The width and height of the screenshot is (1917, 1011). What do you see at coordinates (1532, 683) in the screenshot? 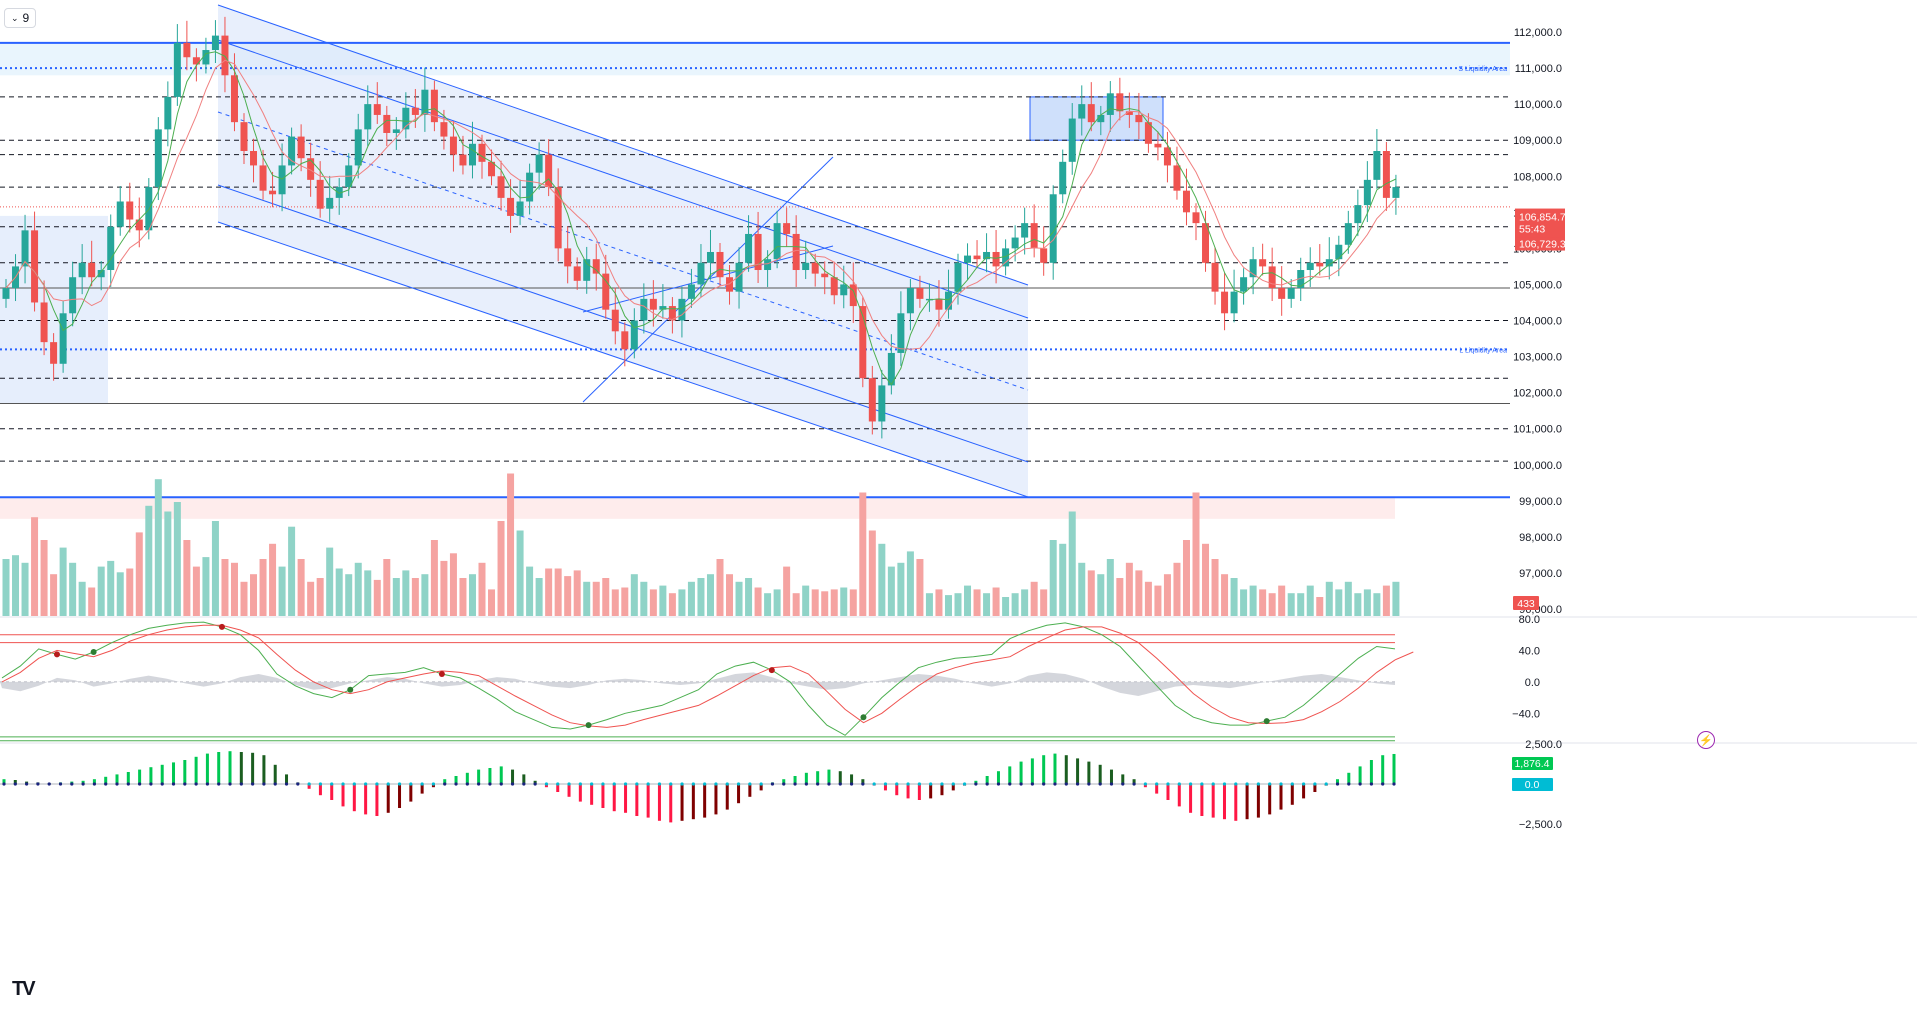
I see `stoch-tick-label: 0.0` at bounding box center [1532, 683].